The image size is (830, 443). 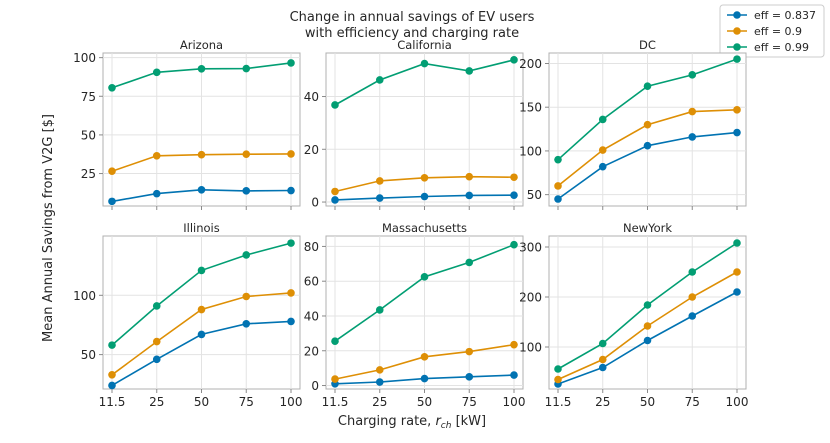 I want to click on y-tick-label: 300, so click(x=530, y=248).